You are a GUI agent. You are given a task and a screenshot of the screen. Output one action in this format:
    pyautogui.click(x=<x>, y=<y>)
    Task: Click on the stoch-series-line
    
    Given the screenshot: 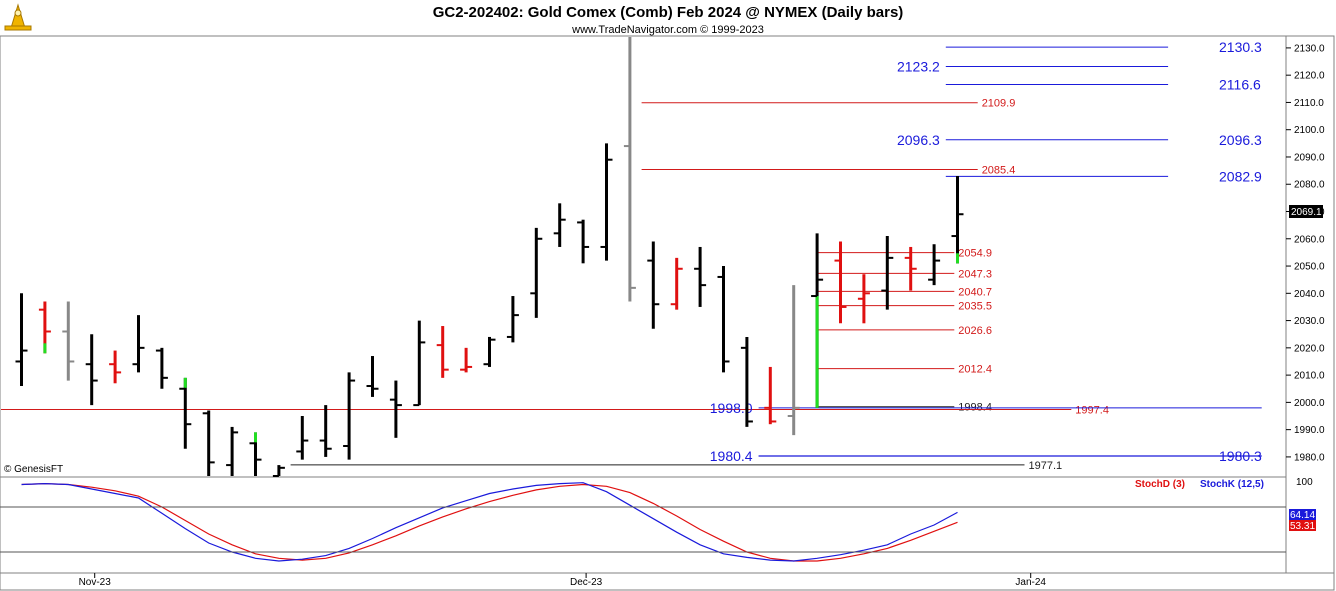 What is the action you would take?
    pyautogui.click(x=489, y=522)
    